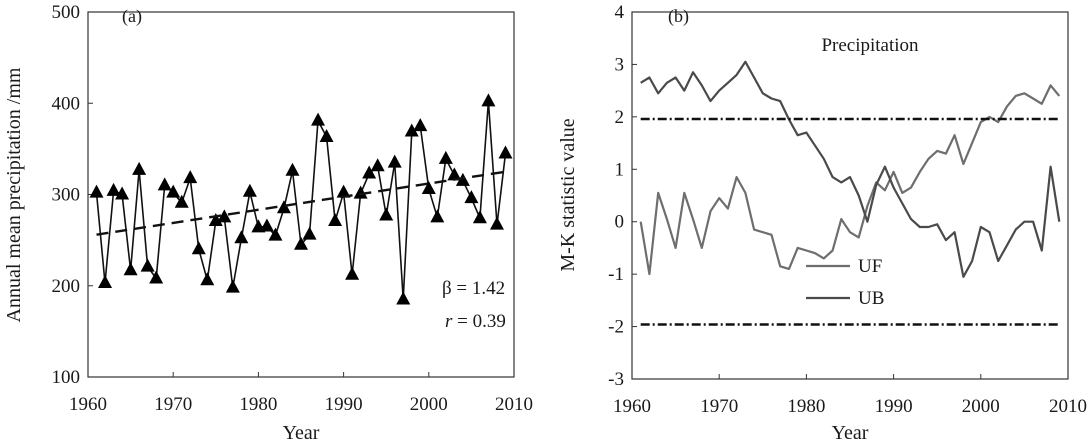 This screenshot has width=1091, height=443. I want to click on data-point-1971, so click(181, 201).